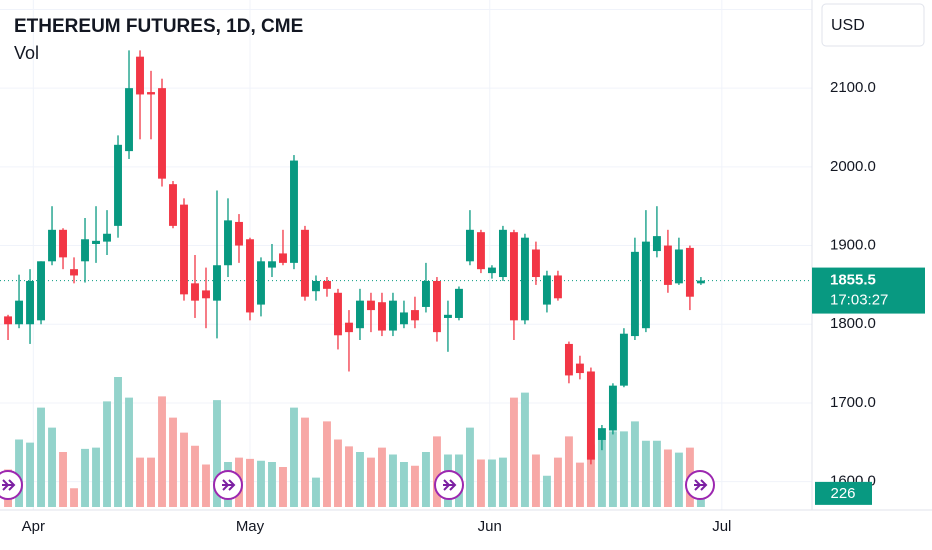  What do you see at coordinates (842, 493) in the screenshot?
I see `volume-value-label: 226` at bounding box center [842, 493].